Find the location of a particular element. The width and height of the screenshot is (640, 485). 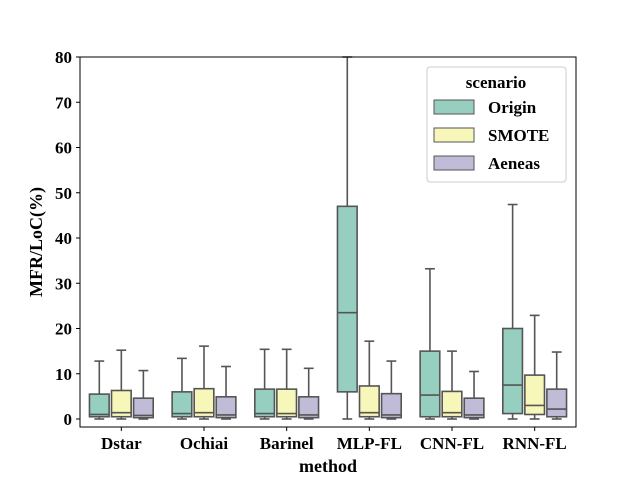

legend-frame is located at coordinates (496, 124).